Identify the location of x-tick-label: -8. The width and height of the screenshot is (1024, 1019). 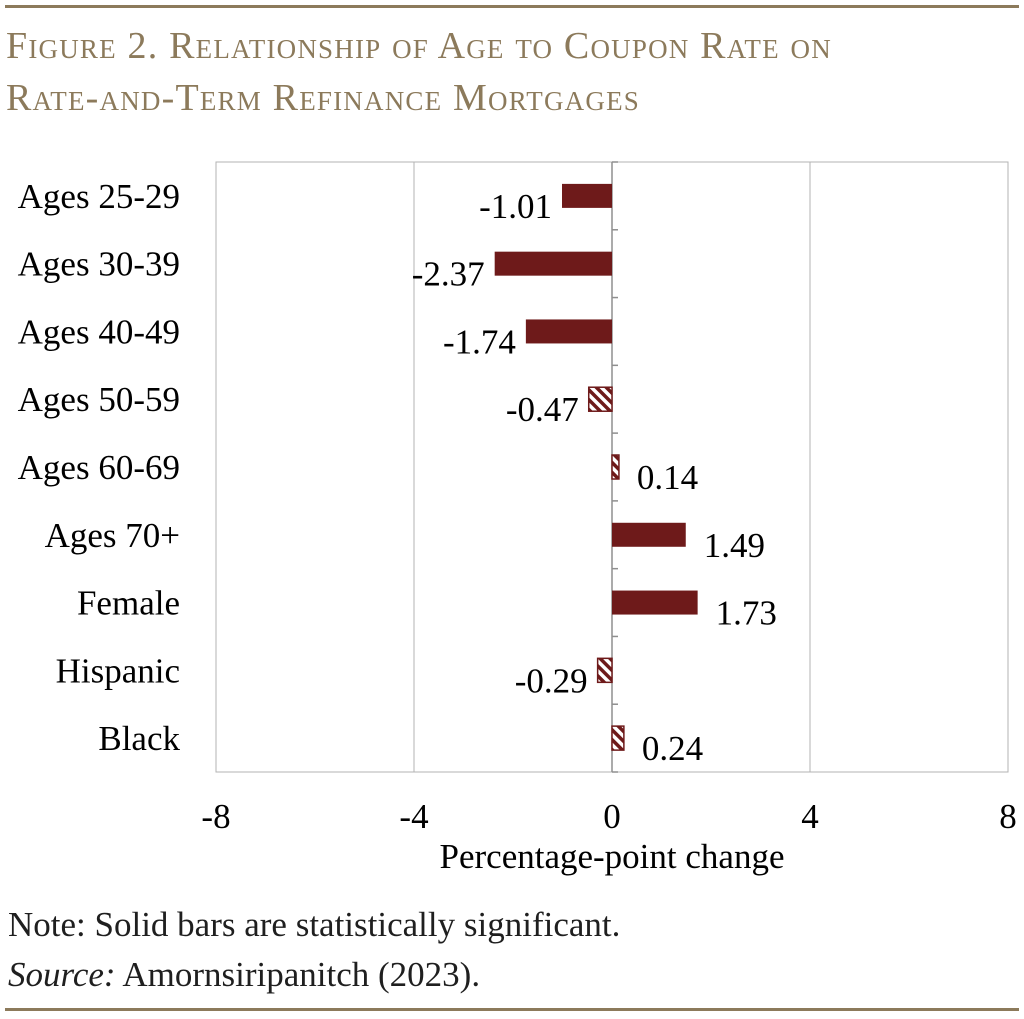
(215, 816).